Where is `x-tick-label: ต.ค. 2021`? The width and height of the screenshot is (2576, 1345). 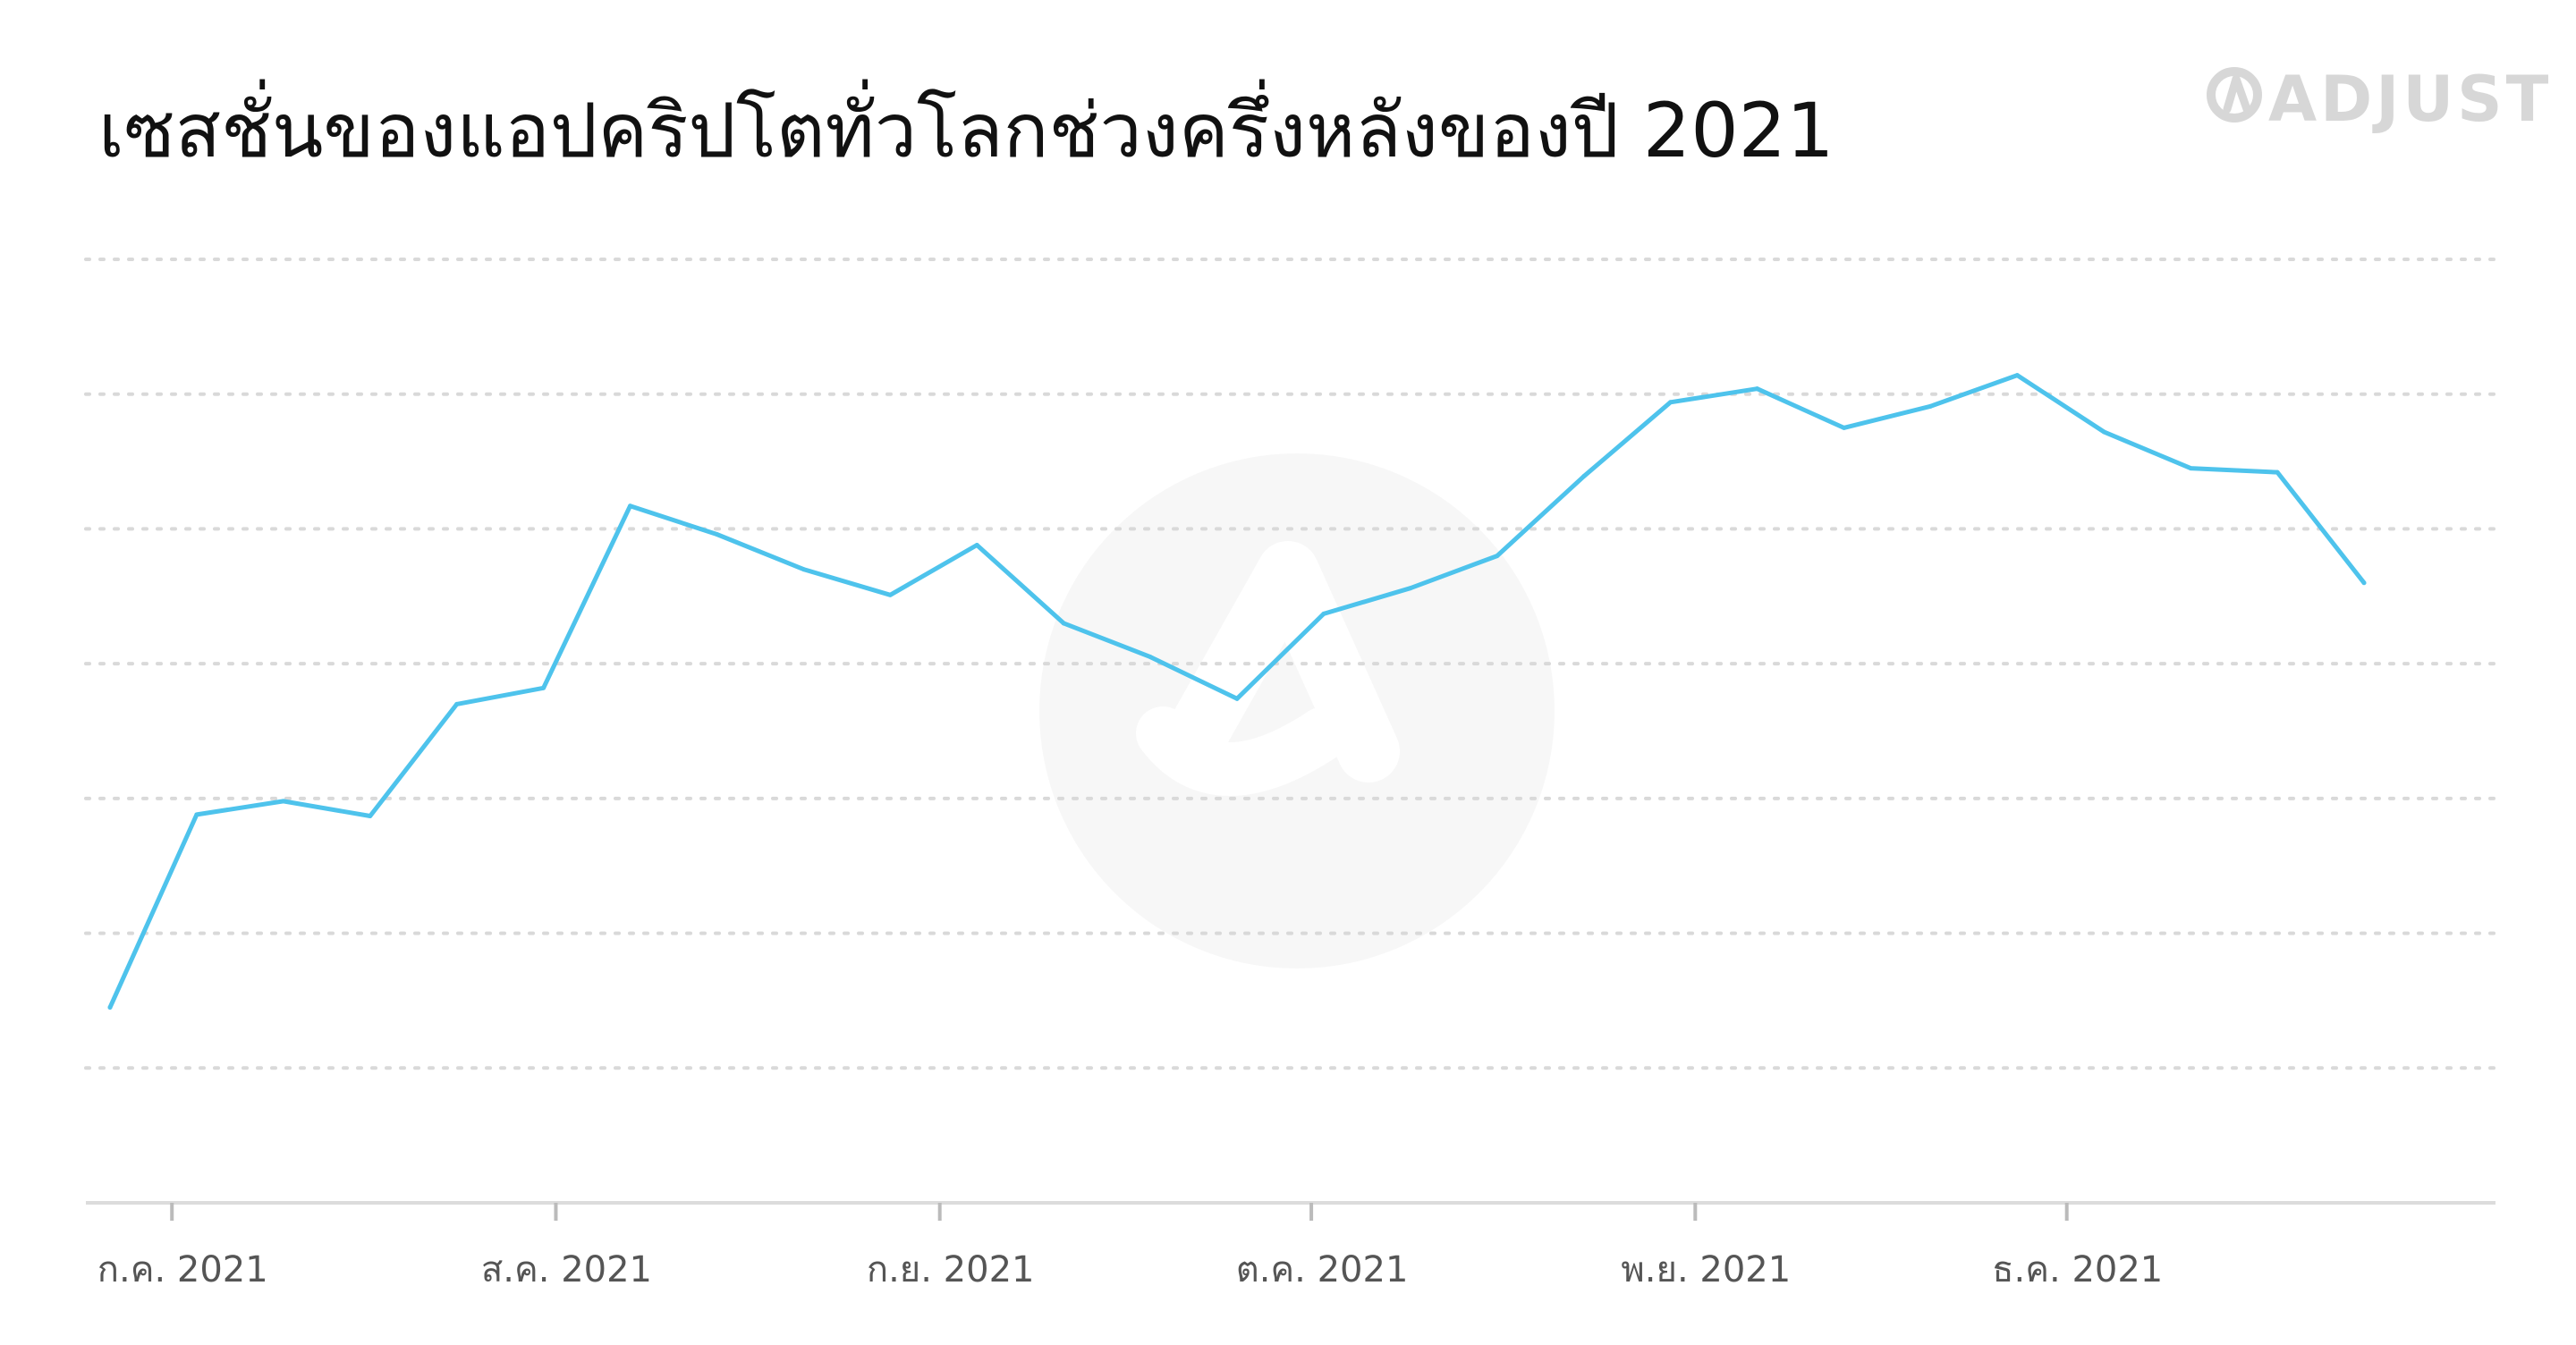
x-tick-label: ต.ค. 2021 is located at coordinates (1322, 1269).